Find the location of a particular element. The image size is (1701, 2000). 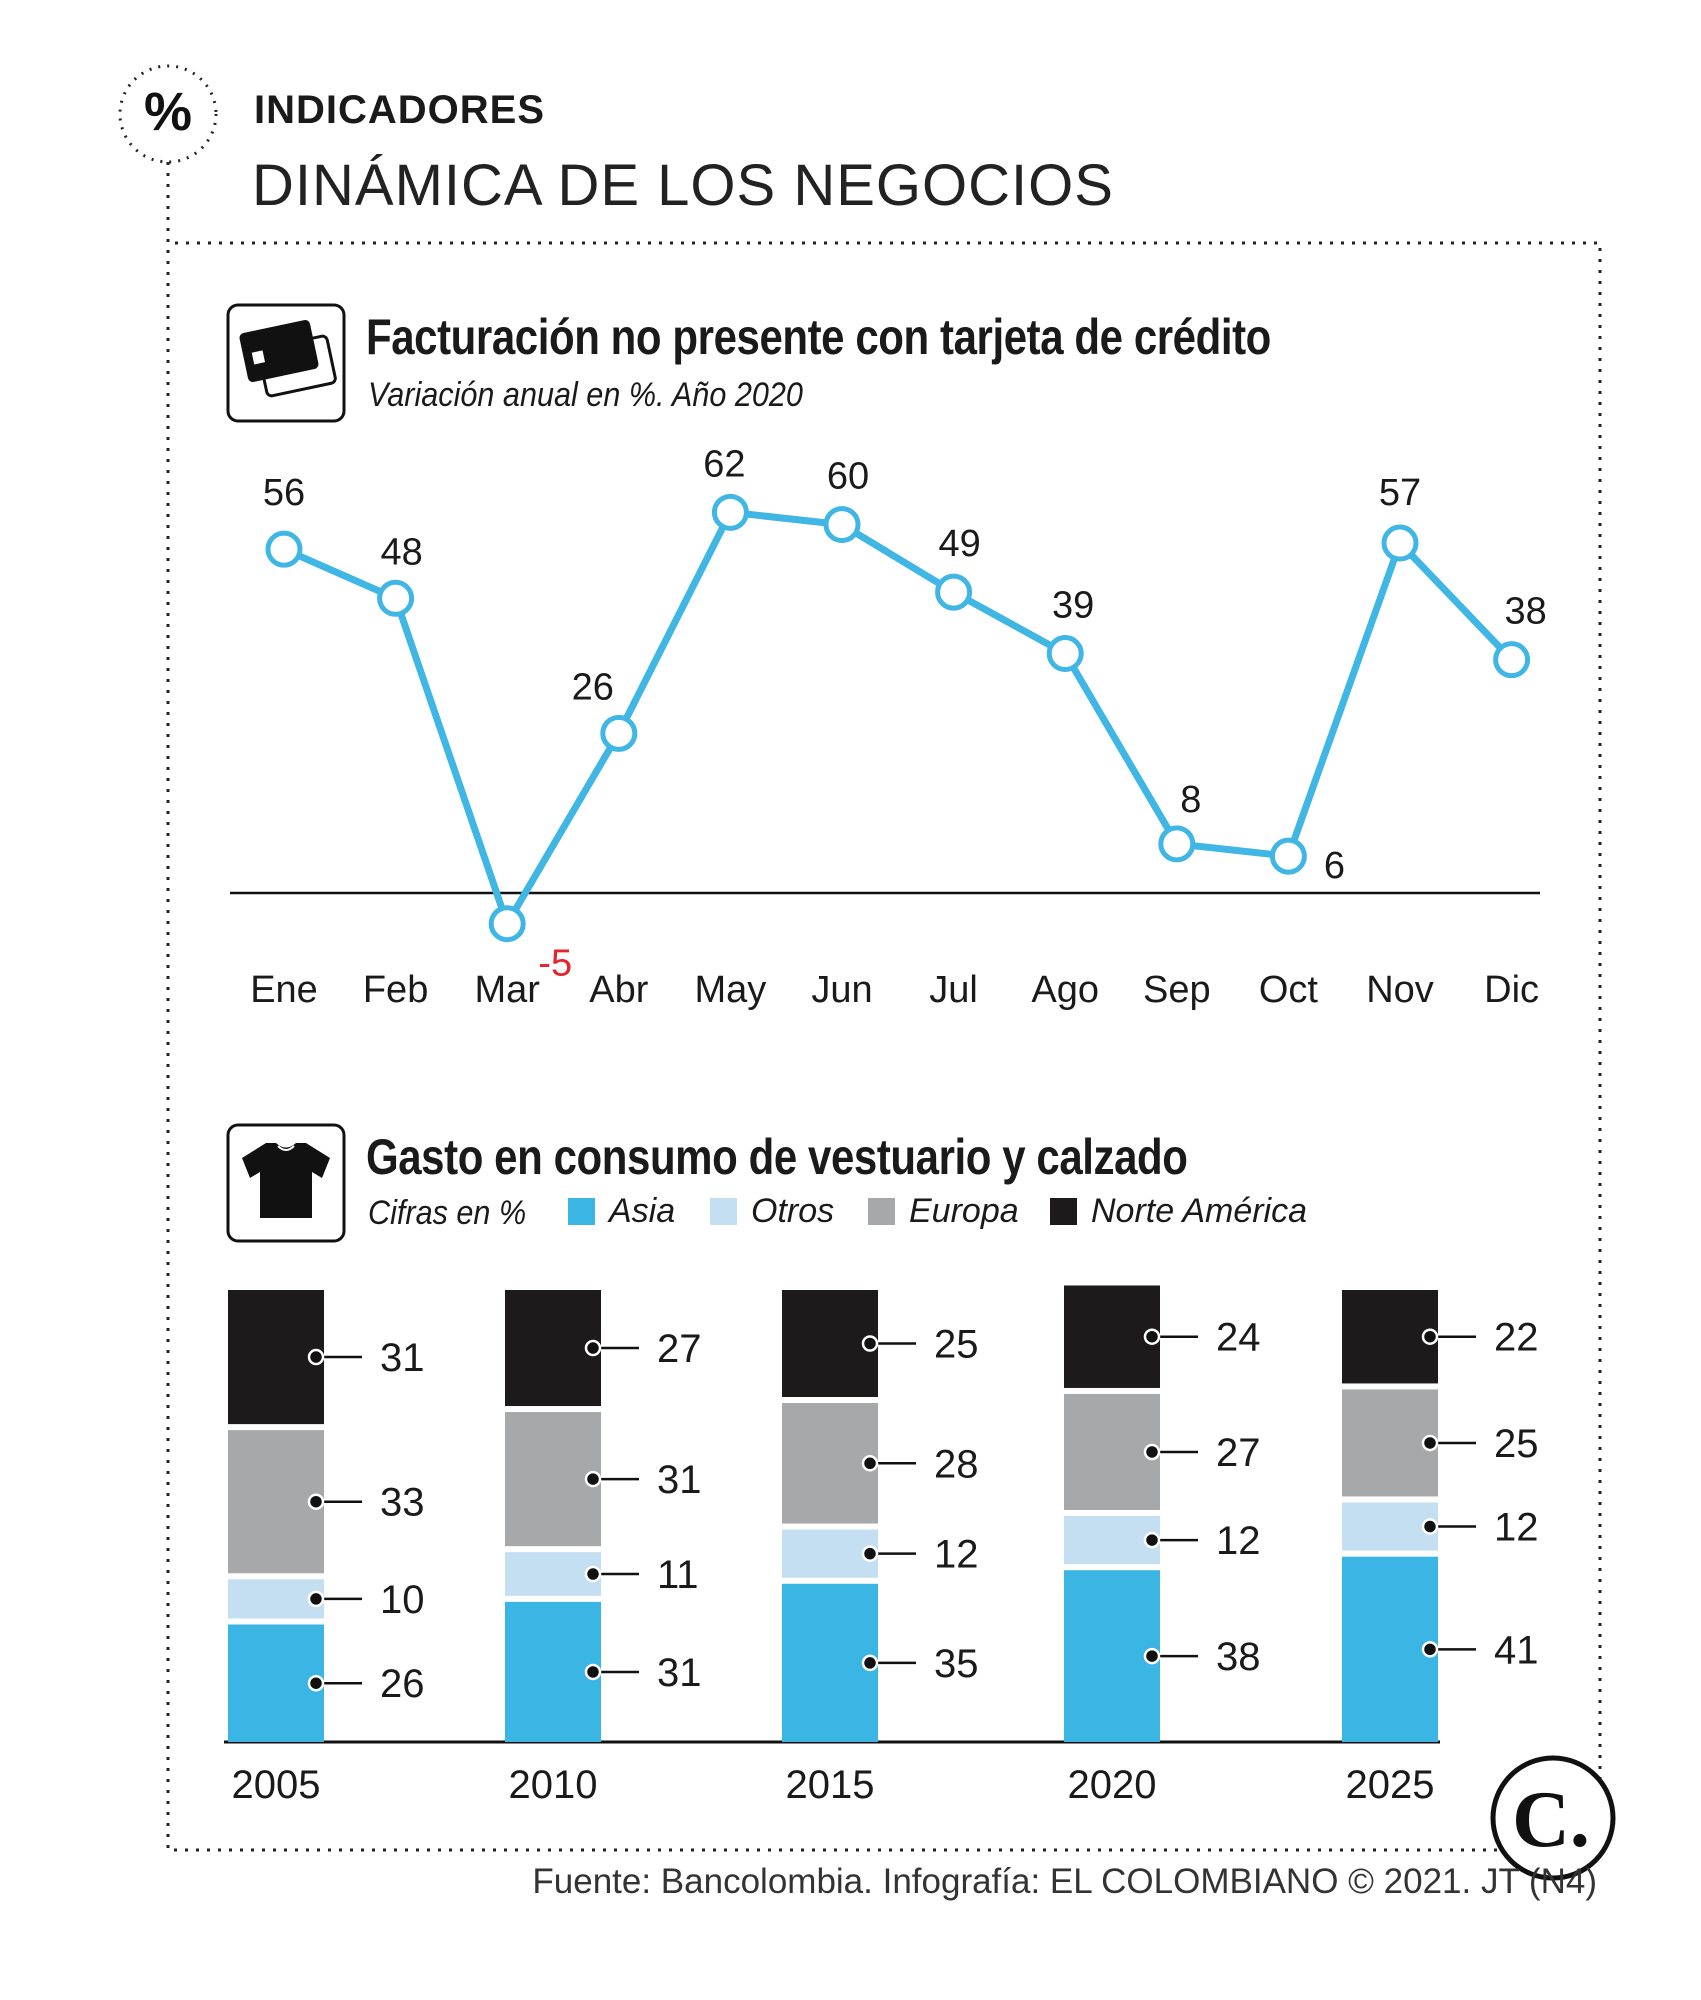

segment-label: 22 is located at coordinates (1516, 1338).